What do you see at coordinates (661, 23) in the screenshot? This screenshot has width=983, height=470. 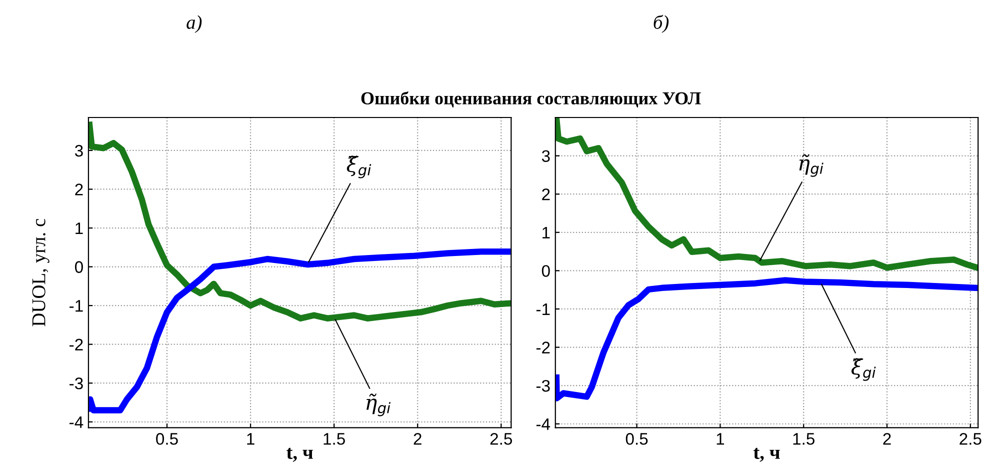 I see `chart-title: б)` at bounding box center [661, 23].